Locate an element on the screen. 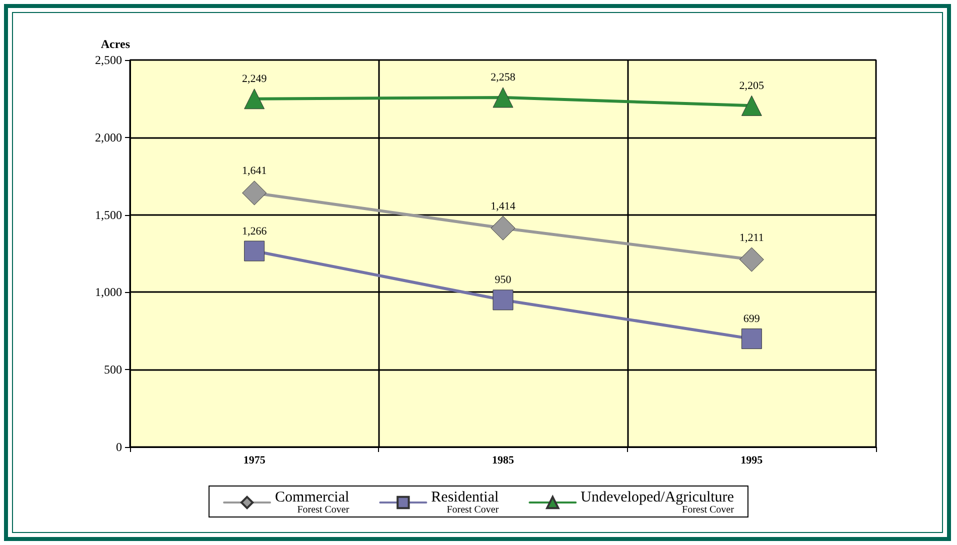  data-label: 1,211 is located at coordinates (751, 238).